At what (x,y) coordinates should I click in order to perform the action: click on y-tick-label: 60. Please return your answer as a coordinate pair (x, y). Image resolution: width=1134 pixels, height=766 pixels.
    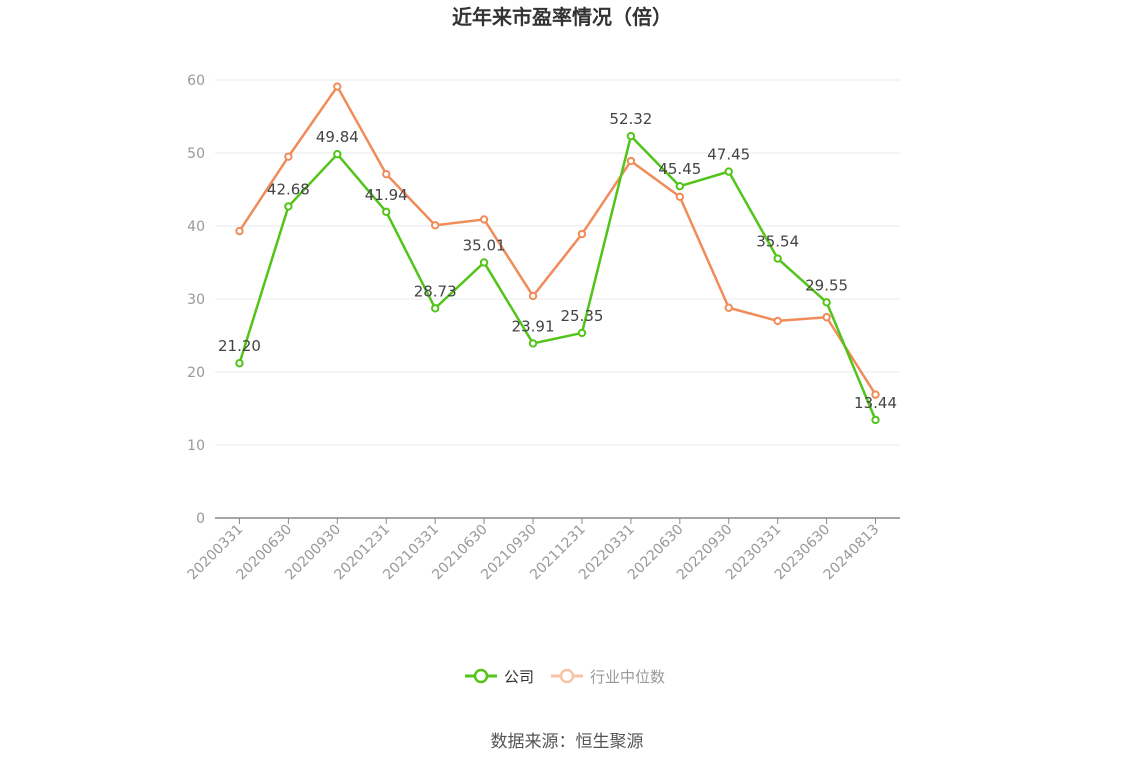
    Looking at the image, I should click on (196, 81).